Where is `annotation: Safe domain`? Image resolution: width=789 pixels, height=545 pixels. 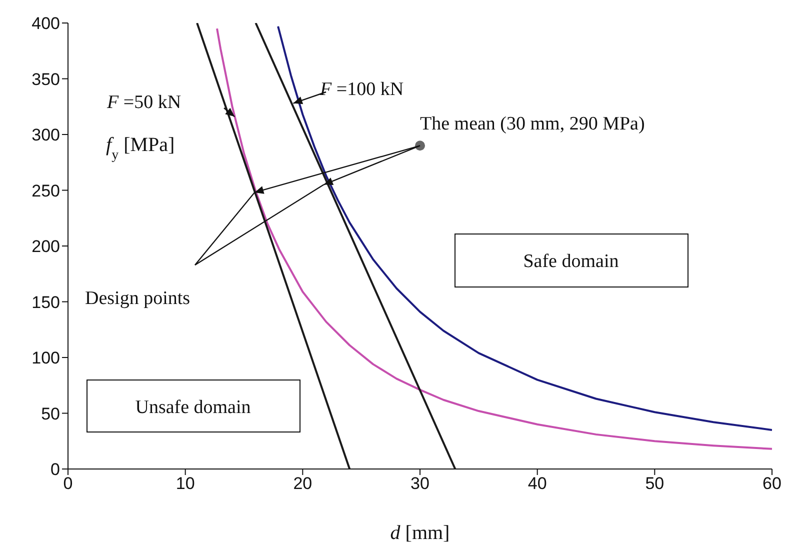 annotation: Safe domain is located at coordinates (571, 261).